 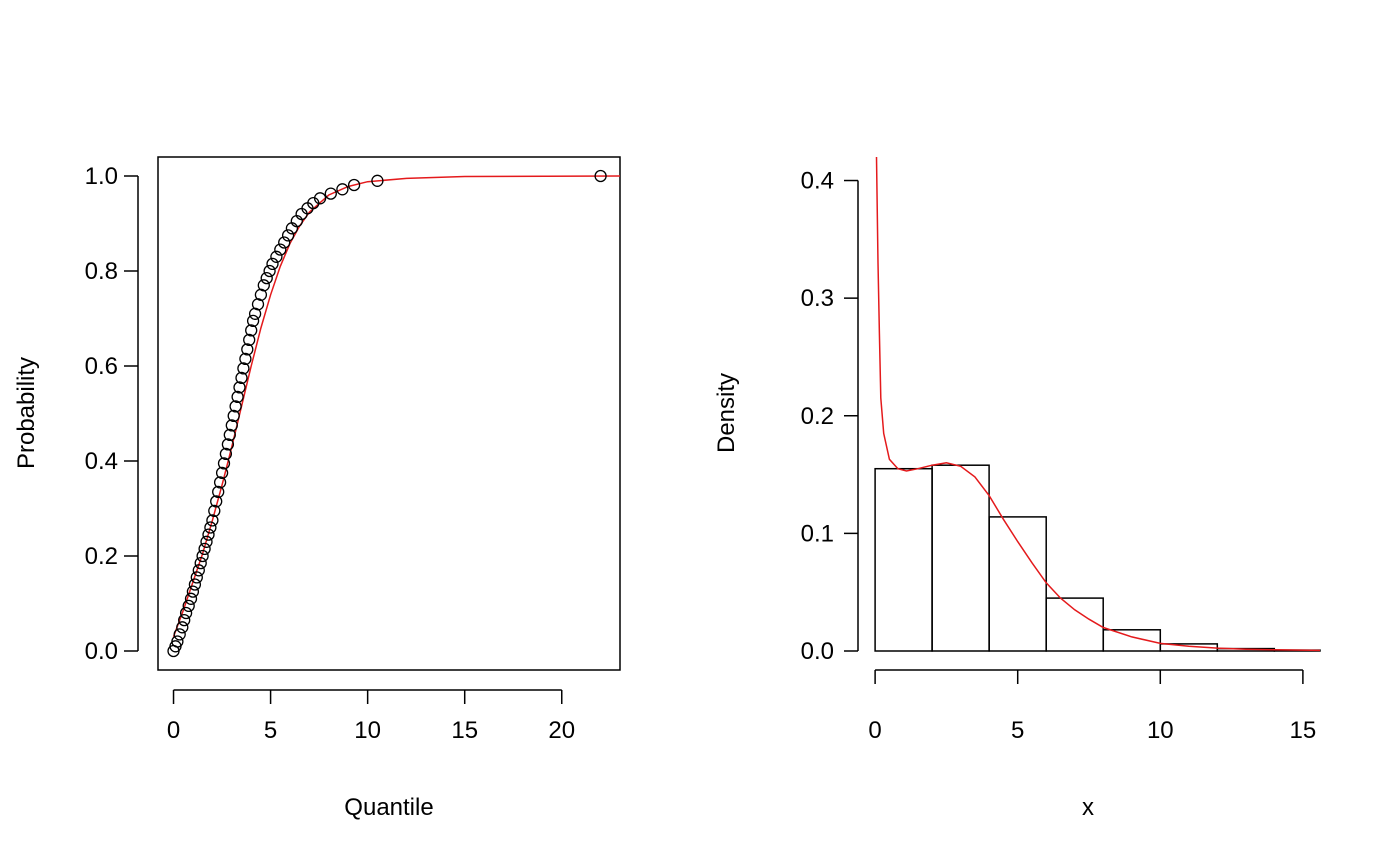 I want to click on ecdf-x-axis: 0 5 10 15 20, so click(x=371, y=716).